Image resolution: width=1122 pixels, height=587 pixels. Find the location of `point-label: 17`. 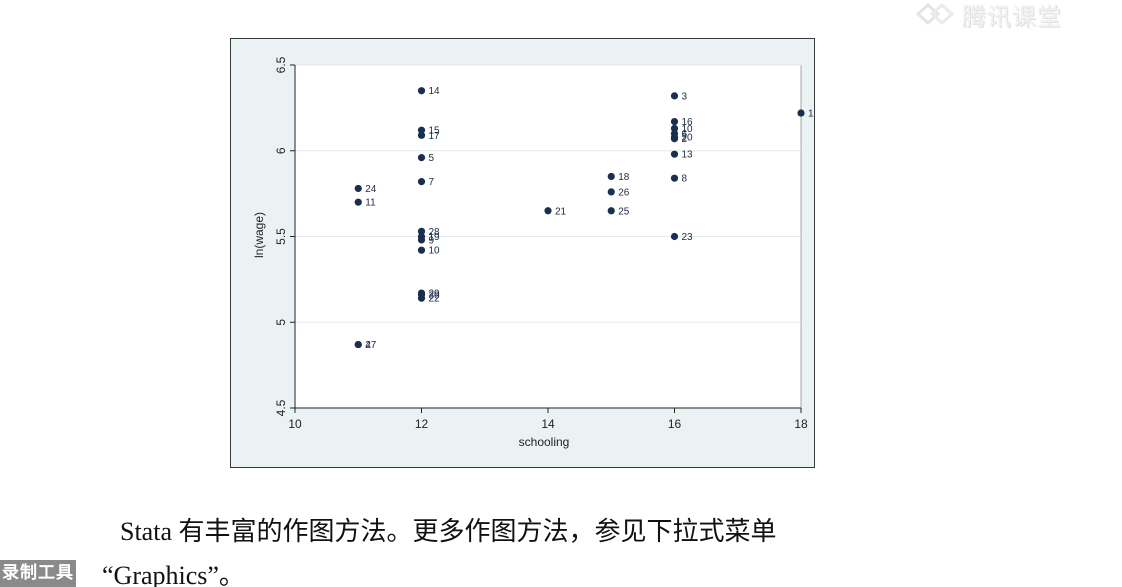

point-label: 17 is located at coordinates (435, 136).